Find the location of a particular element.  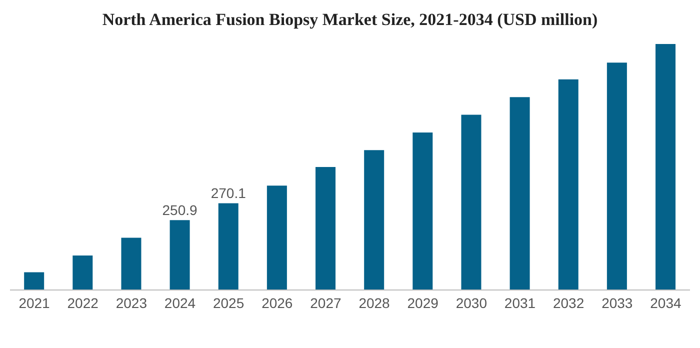

x-tick-label: 2022 is located at coordinates (83, 302).